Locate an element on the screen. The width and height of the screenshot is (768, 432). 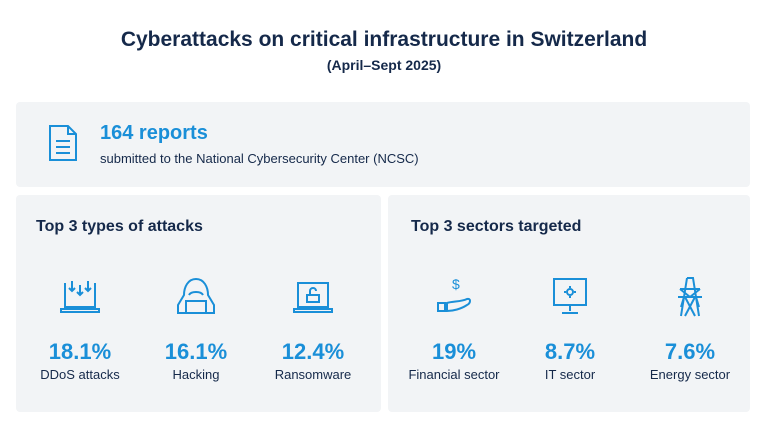
attack-value: 12.4% is located at coordinates (313, 351).